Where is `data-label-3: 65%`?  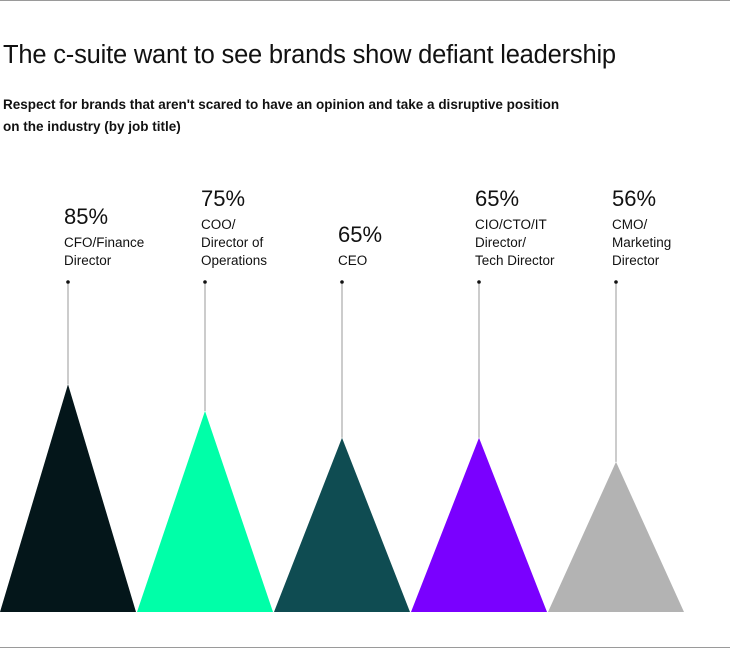 data-label-3: 65% is located at coordinates (360, 234).